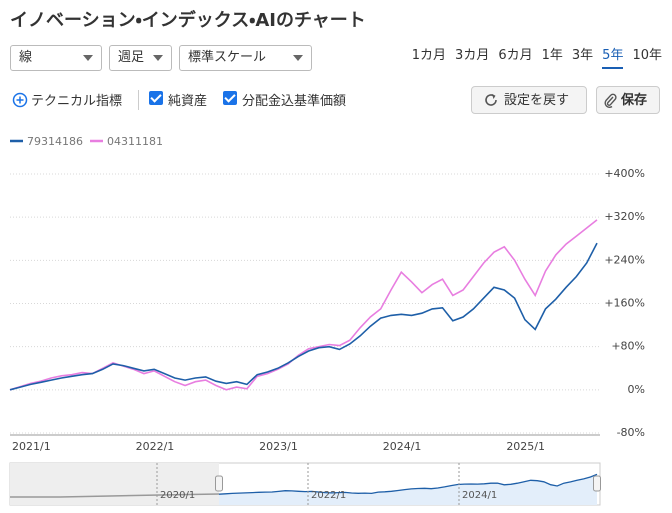 Image resolution: width=672 pixels, height=513 pixels. What do you see at coordinates (294, 101) in the screenshot?
I see `checkbox-label: 分配金込基準価額` at bounding box center [294, 101].